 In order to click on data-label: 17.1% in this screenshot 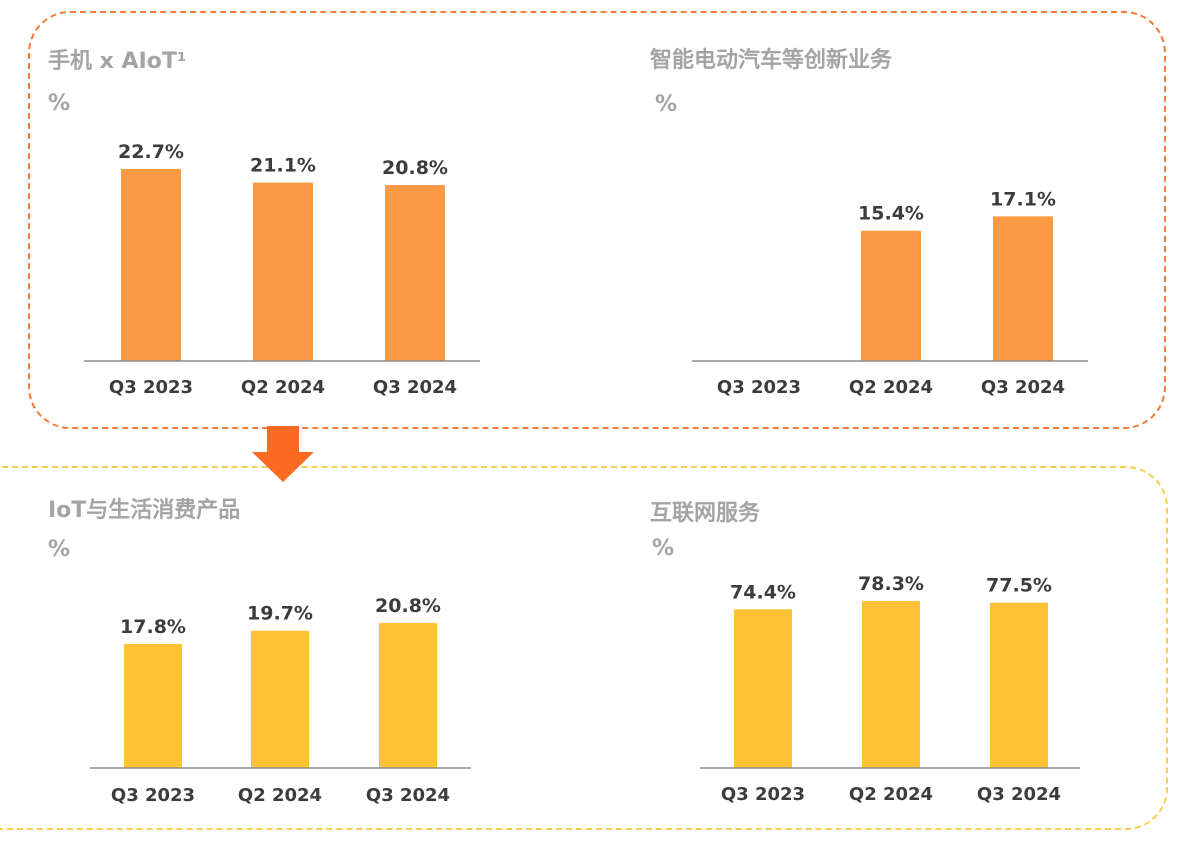, I will do `click(1023, 199)`.